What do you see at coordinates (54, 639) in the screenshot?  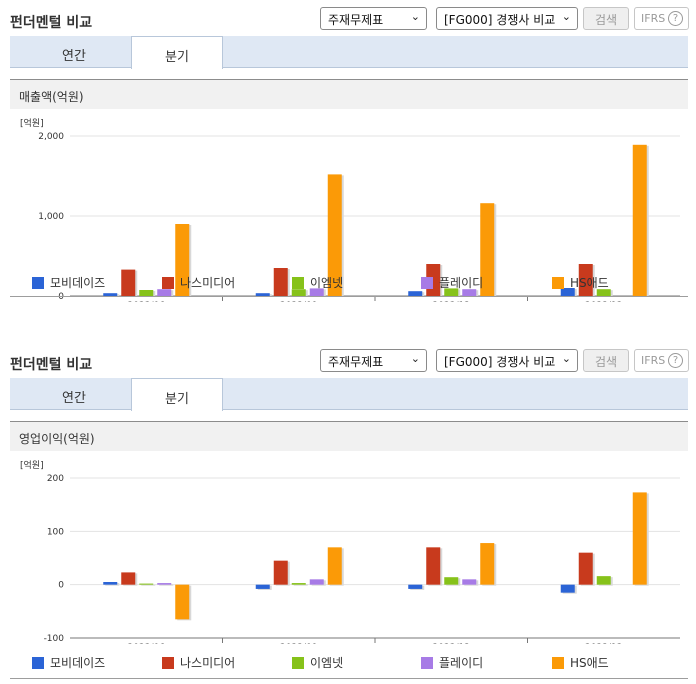 I see `y-tick-label: -100` at bounding box center [54, 639].